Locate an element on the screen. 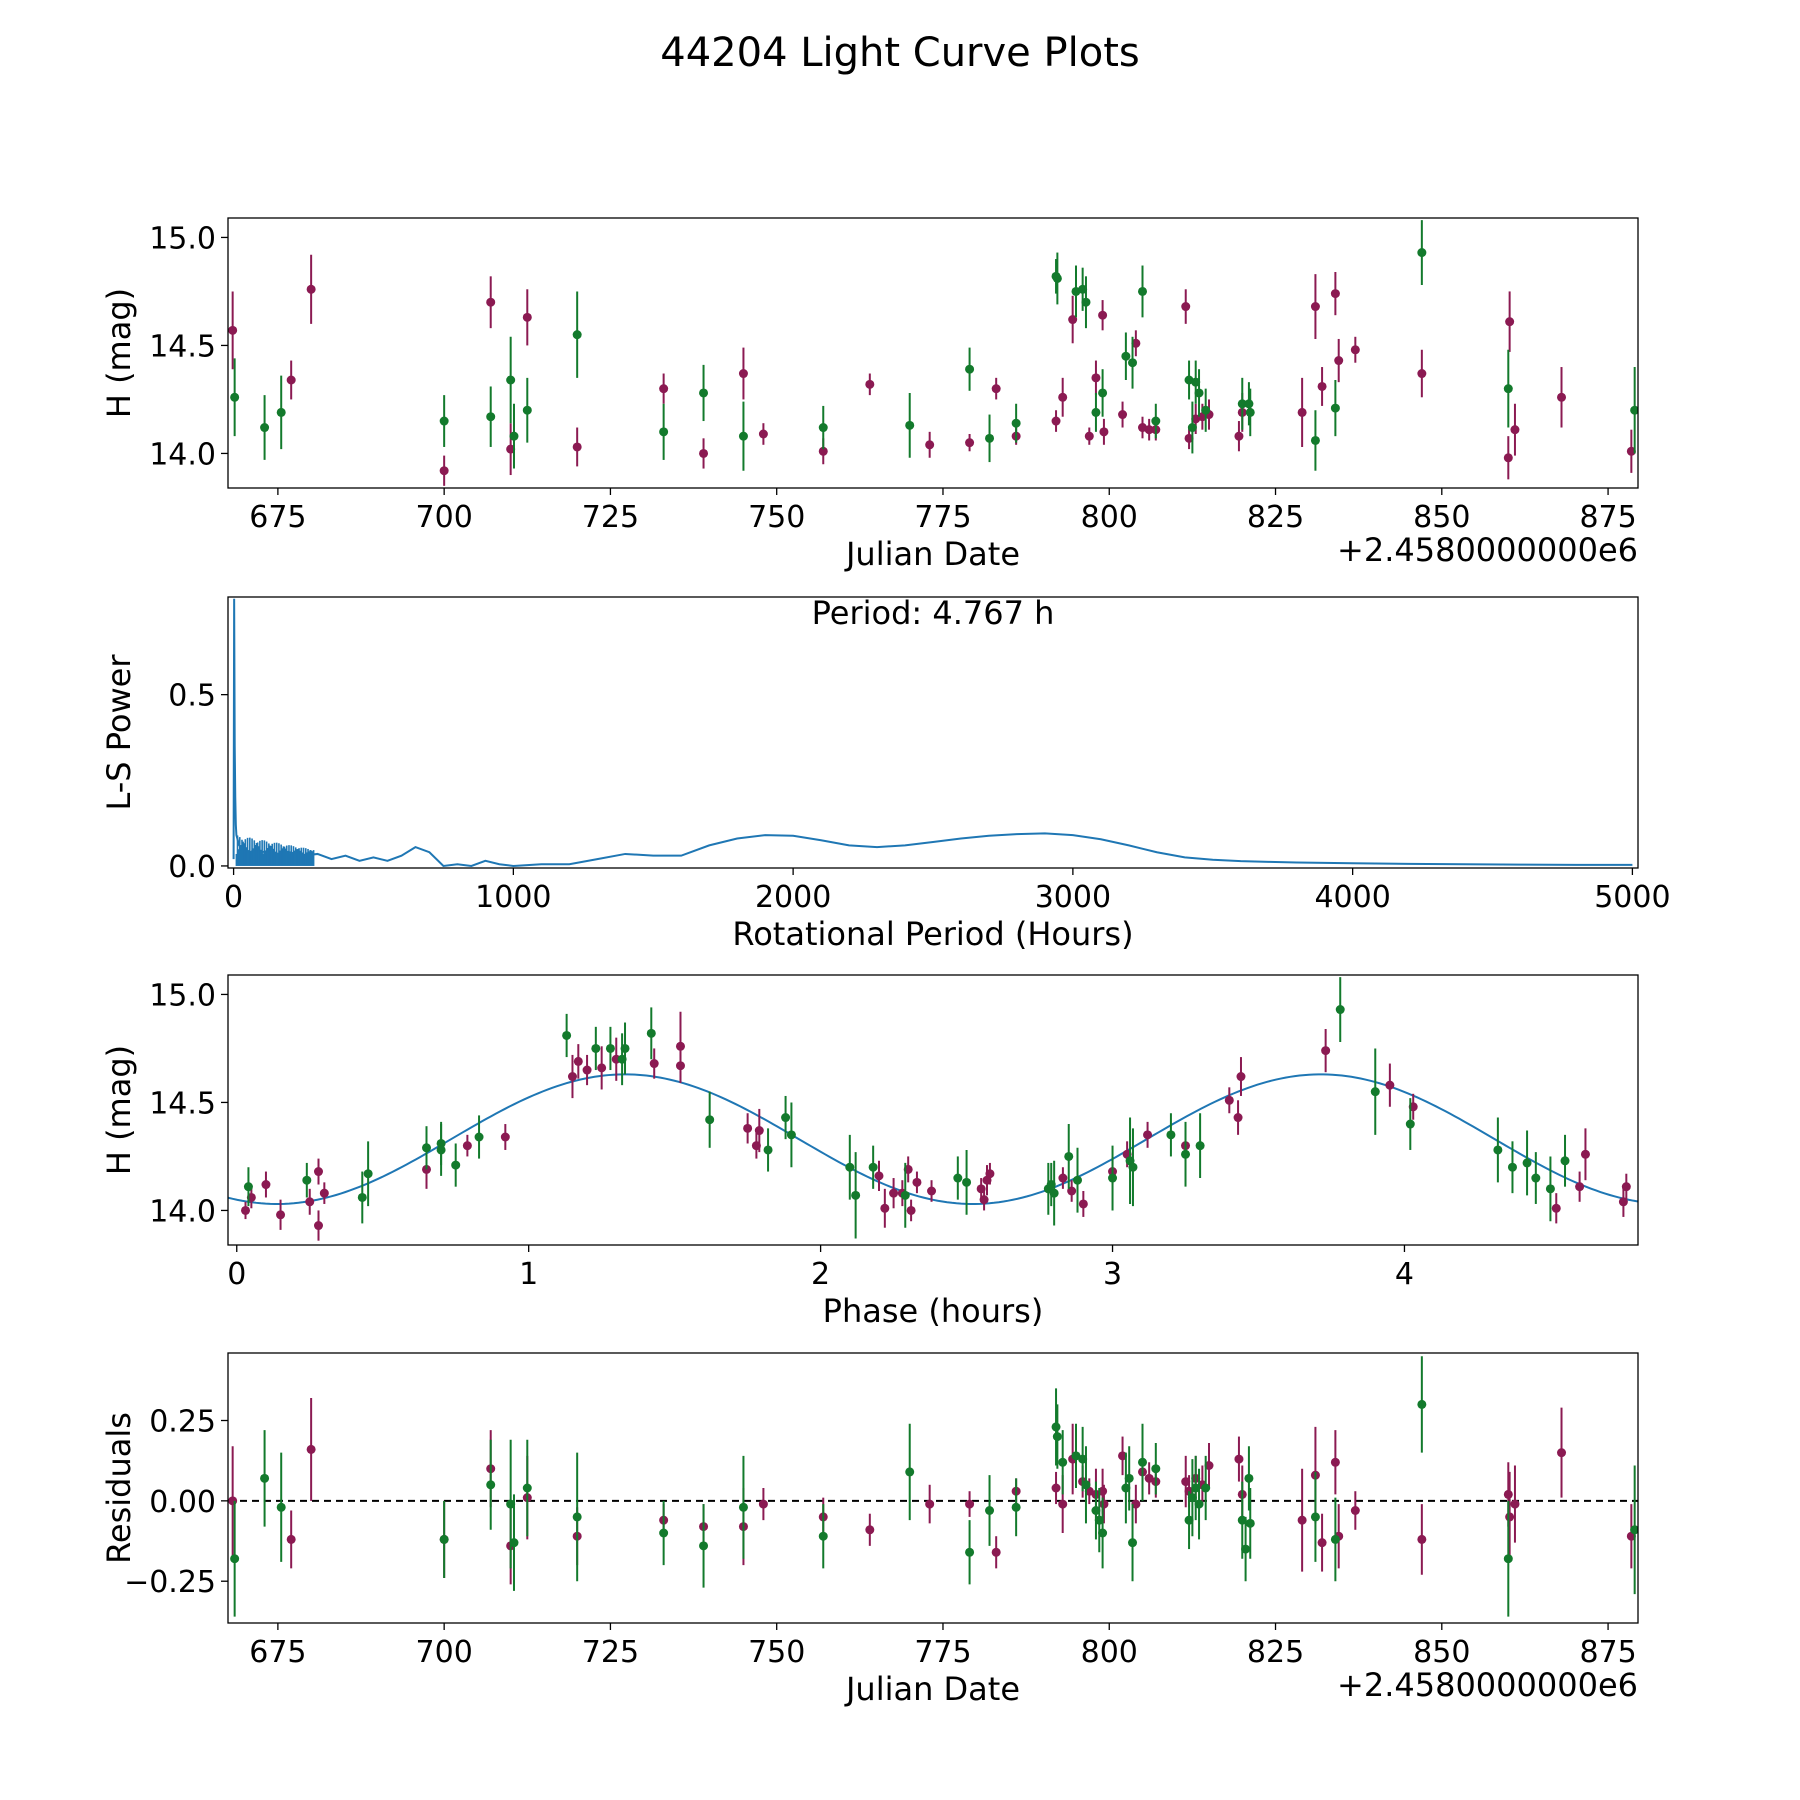 The height and width of the screenshot is (1800, 1800). lightcurve-xtick-label: 850 is located at coordinates (1441, 517).